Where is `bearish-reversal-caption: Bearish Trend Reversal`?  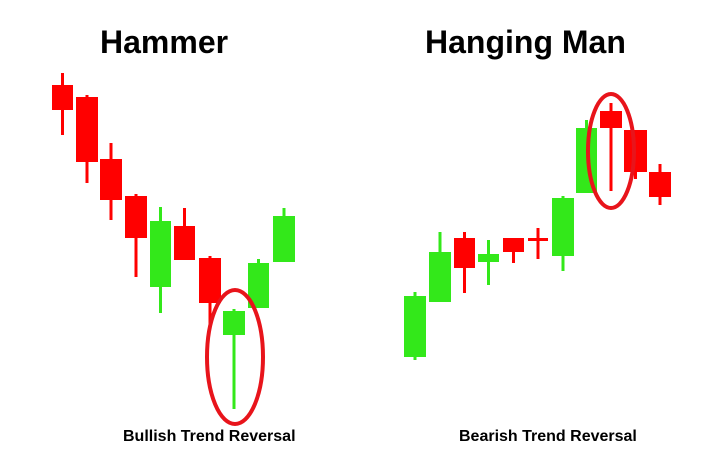
bearish-reversal-caption: Bearish Trend Reversal is located at coordinates (548, 436).